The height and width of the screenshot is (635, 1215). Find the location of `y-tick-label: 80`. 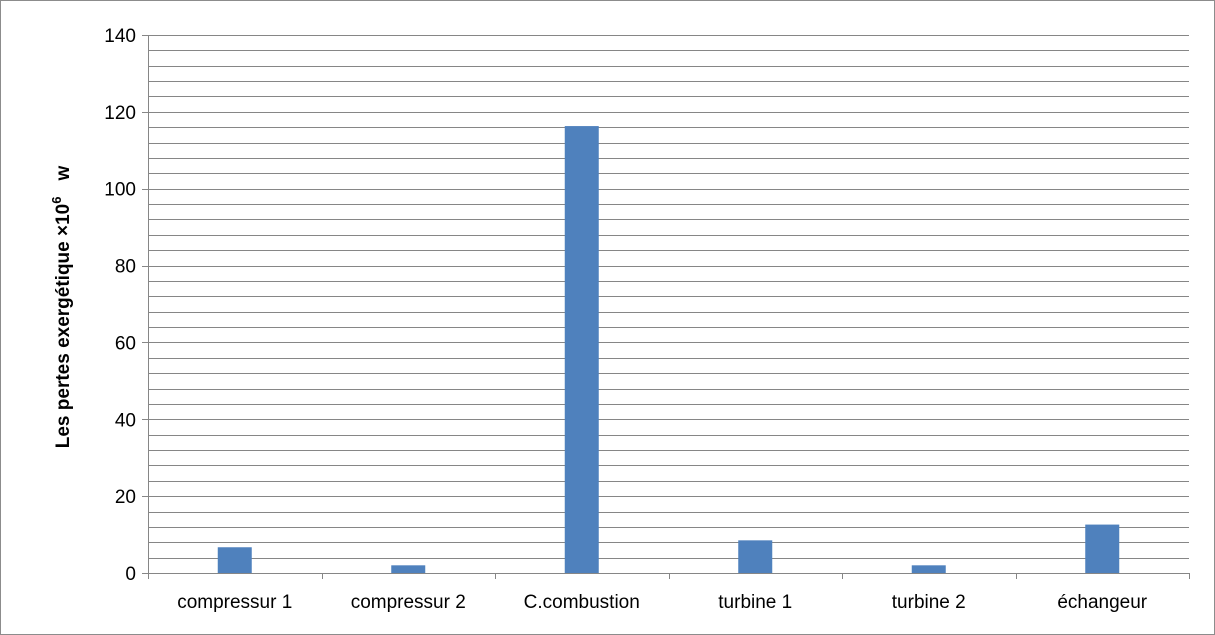

y-tick-label: 80 is located at coordinates (125, 267).